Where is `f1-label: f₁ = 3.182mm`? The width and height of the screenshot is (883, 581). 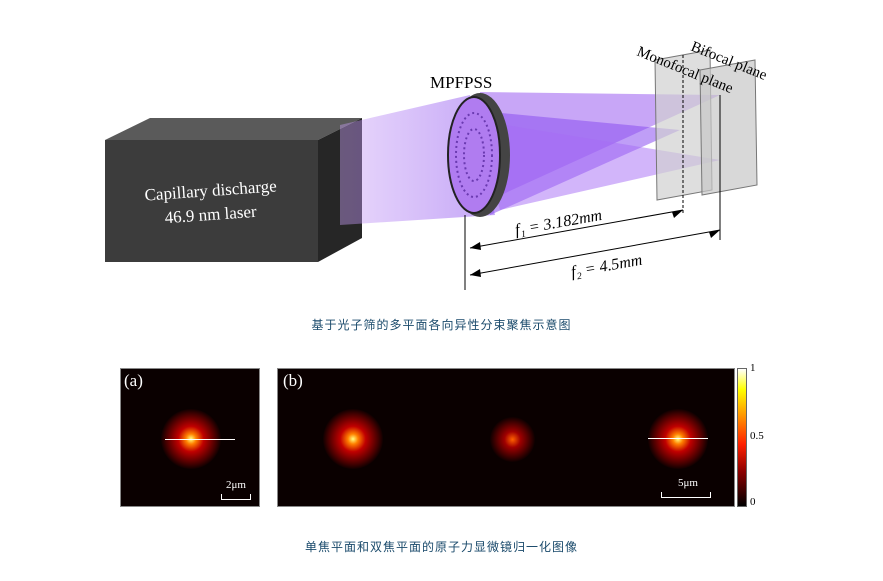 f1-label: f₁ = 3.182mm is located at coordinates (559, 223).